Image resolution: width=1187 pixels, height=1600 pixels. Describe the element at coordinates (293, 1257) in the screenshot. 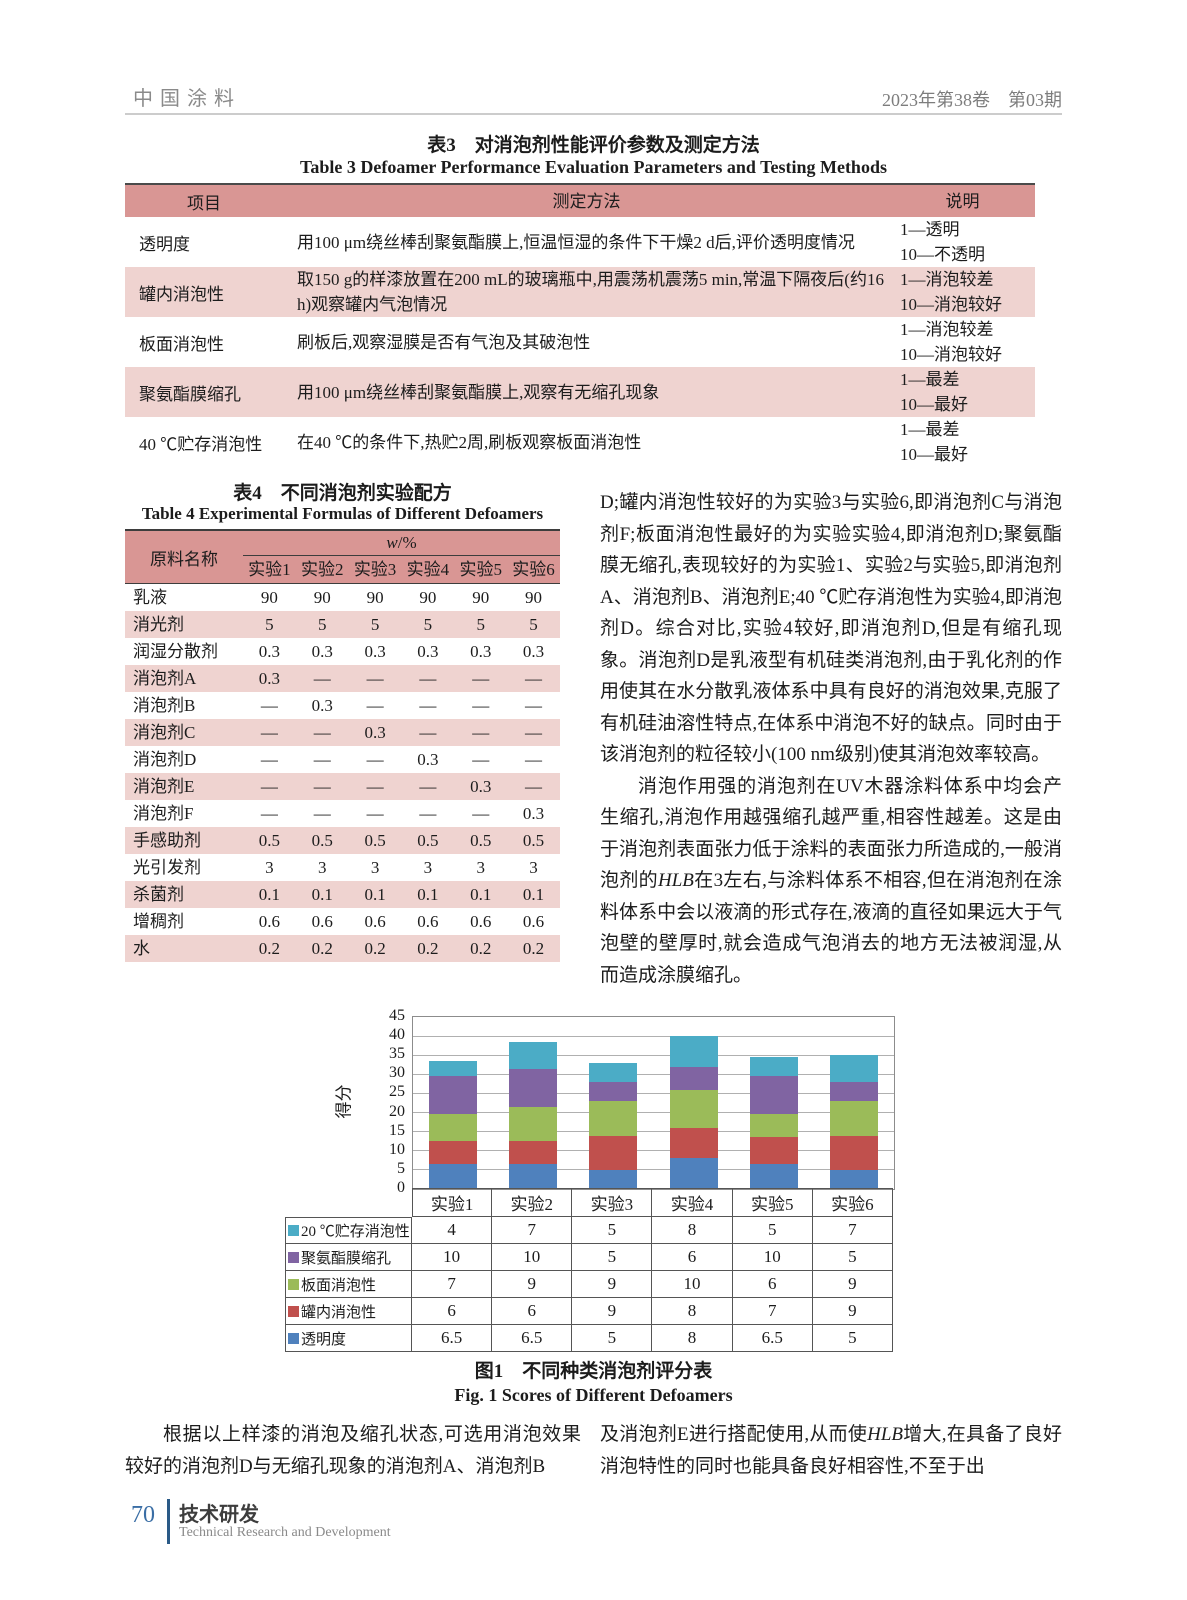

I see `legend-swatch-聚氨酯膜缩孔` at that location.